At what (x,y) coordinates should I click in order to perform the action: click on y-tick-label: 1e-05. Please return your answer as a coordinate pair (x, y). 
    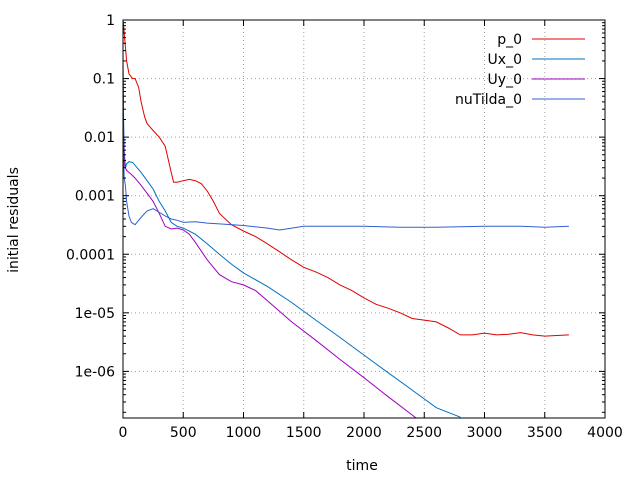
    Looking at the image, I should click on (95, 314).